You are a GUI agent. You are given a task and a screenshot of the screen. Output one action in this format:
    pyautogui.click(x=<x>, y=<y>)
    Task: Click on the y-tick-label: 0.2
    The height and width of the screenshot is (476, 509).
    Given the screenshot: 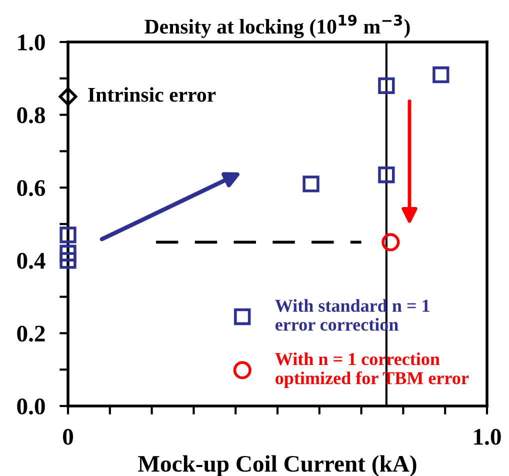 What is the action you would take?
    pyautogui.click(x=31, y=334)
    